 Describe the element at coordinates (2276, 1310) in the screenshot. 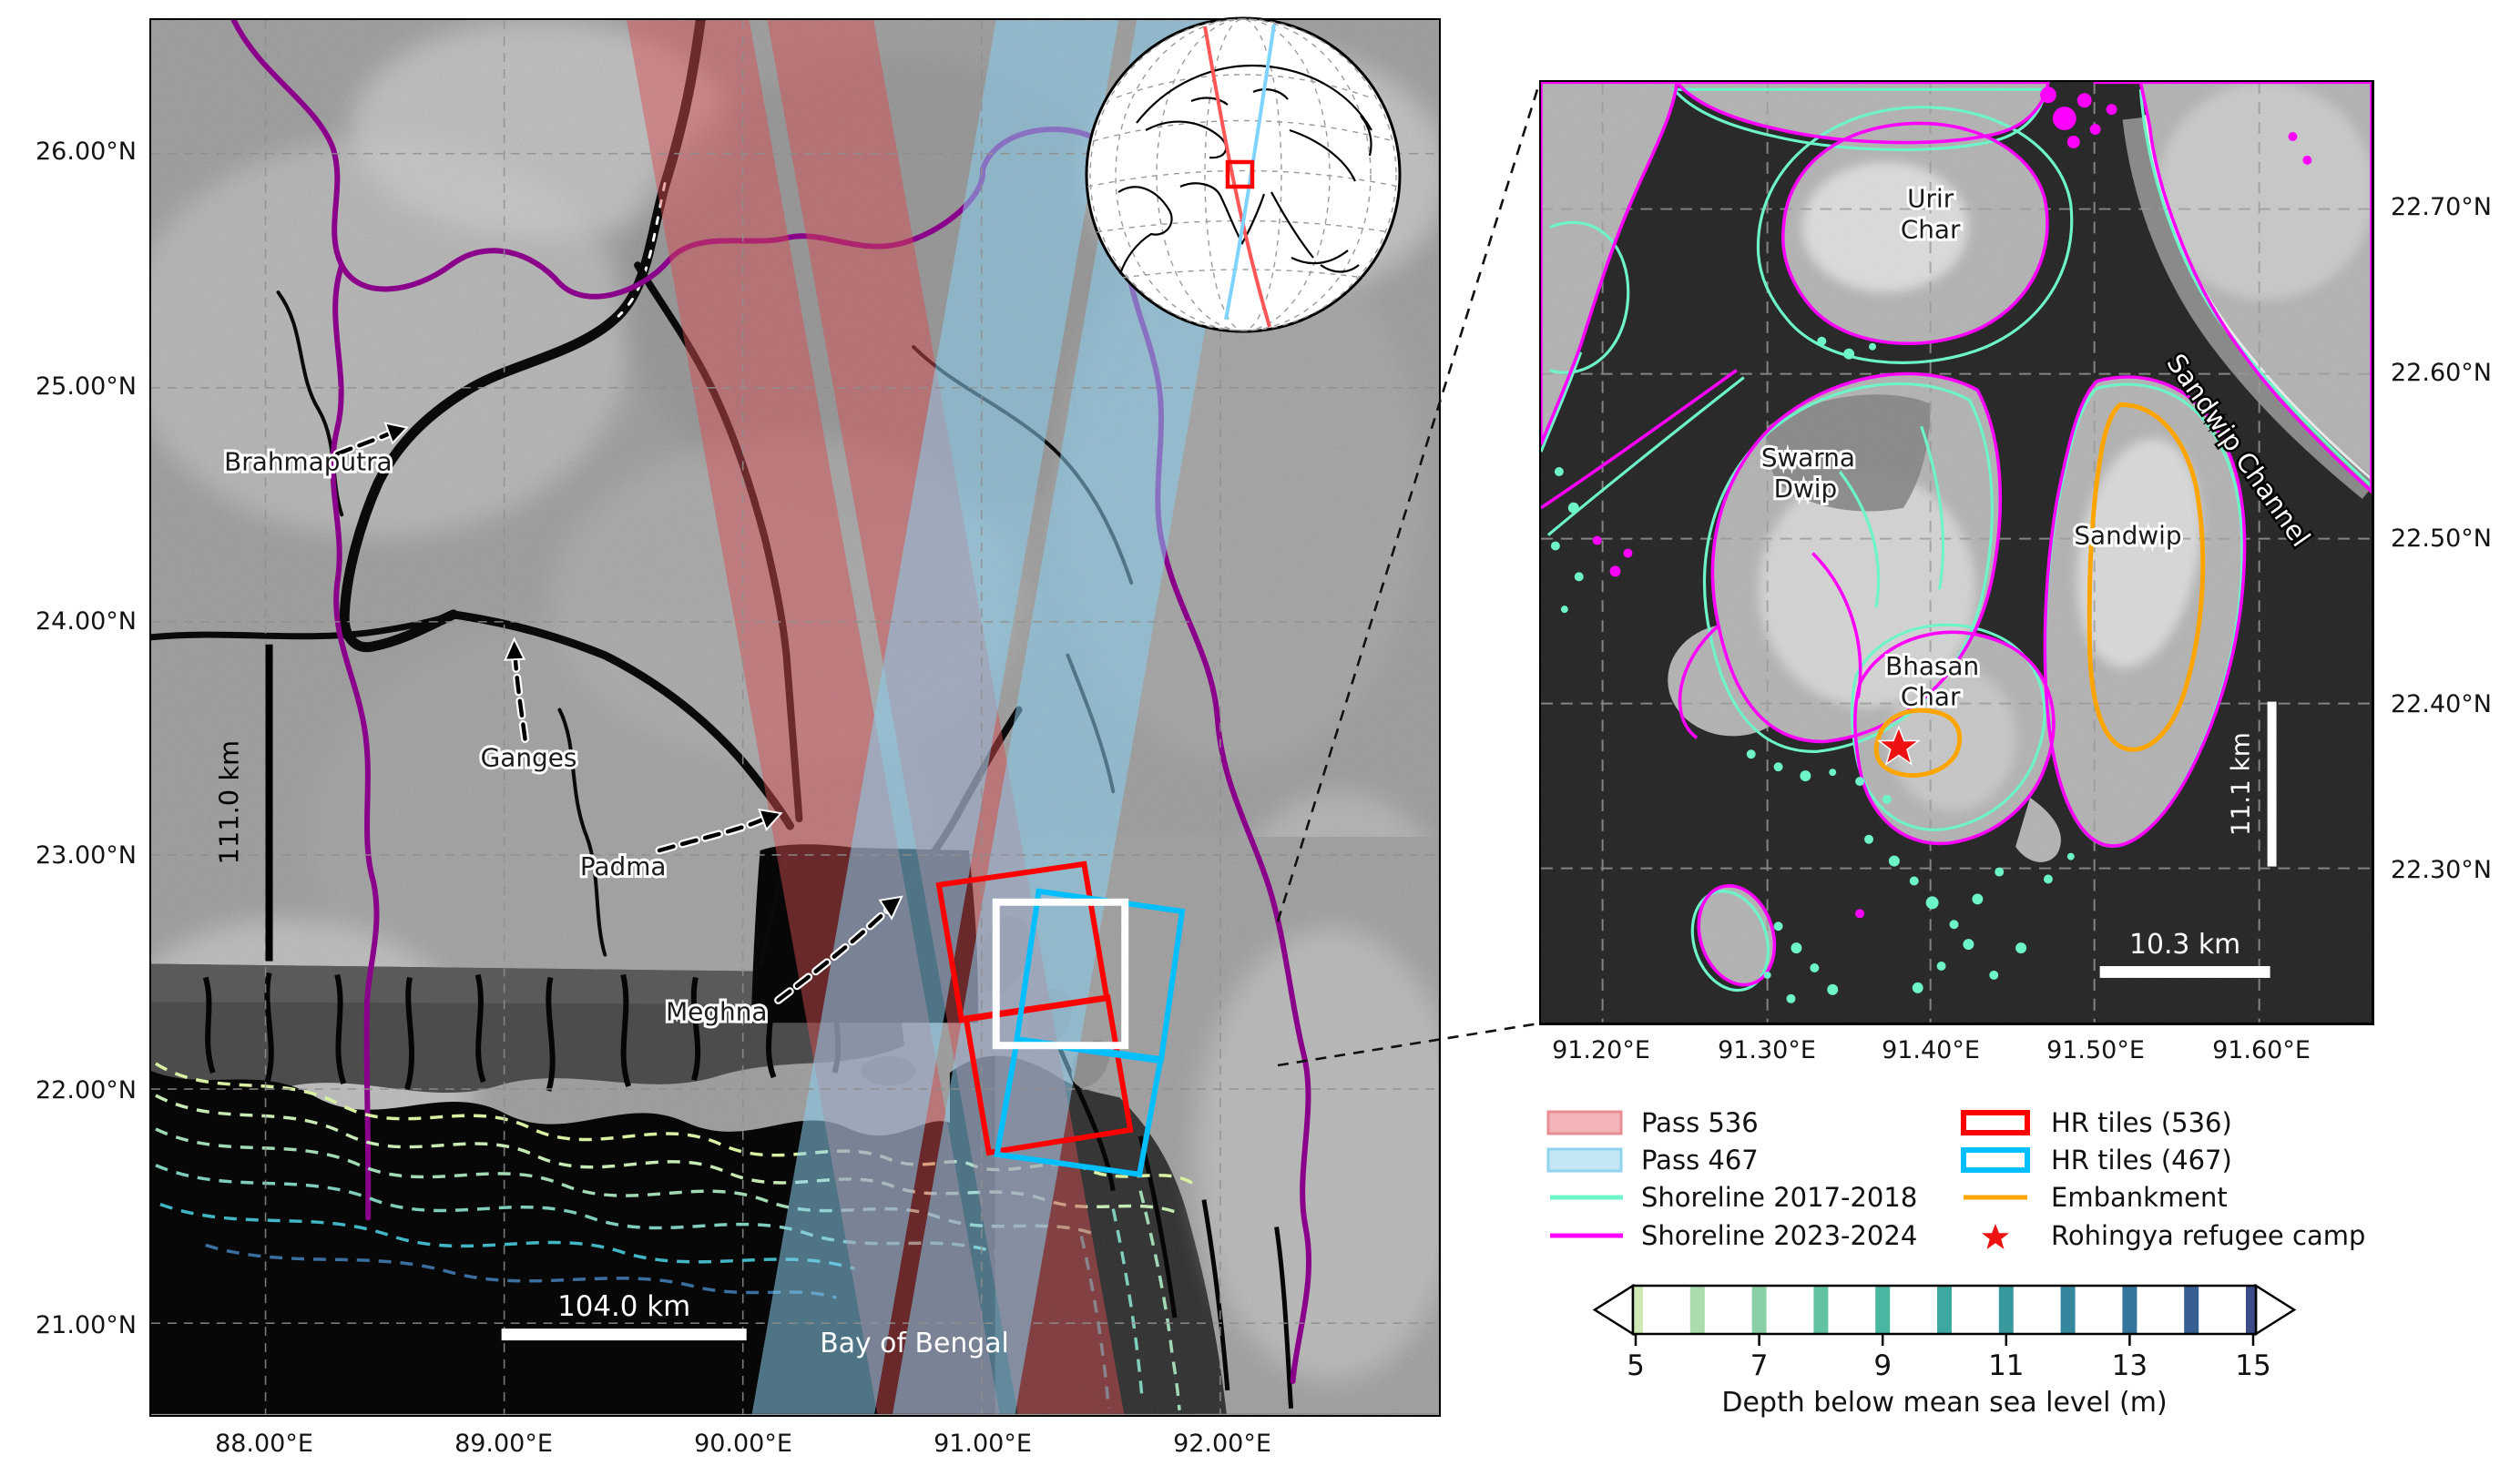

I see `colorbar-right-arrow` at that location.